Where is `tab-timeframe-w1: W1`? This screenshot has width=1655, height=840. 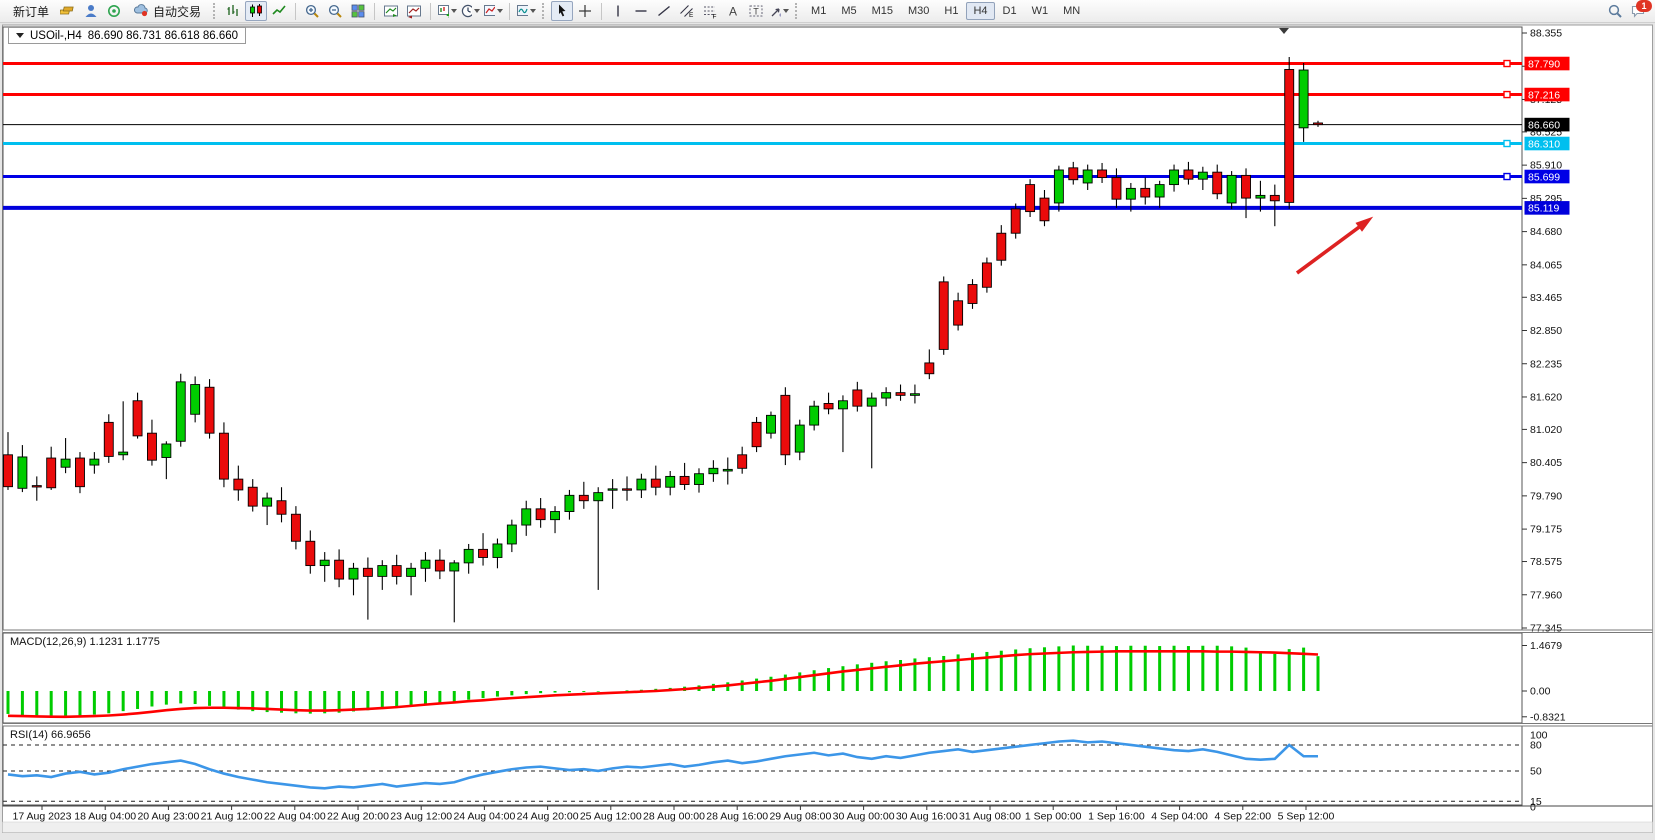 tab-timeframe-w1: W1 is located at coordinates (1040, 11).